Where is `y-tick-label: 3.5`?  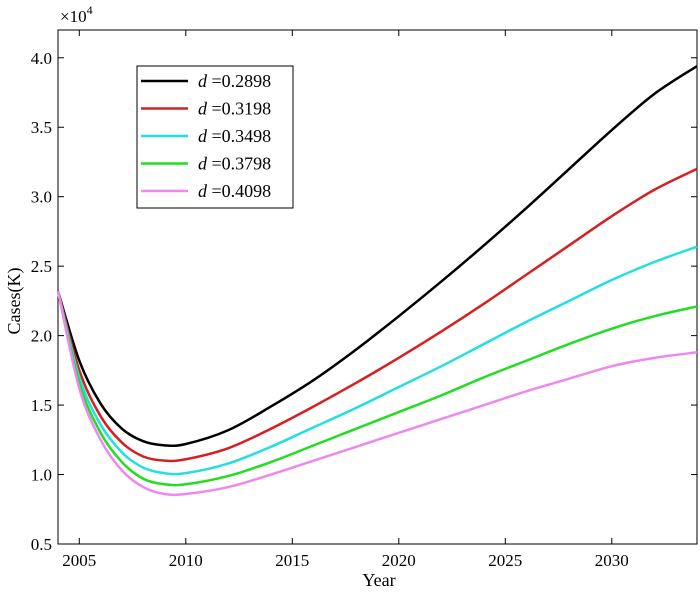
y-tick-label: 3.5 is located at coordinates (41, 127).